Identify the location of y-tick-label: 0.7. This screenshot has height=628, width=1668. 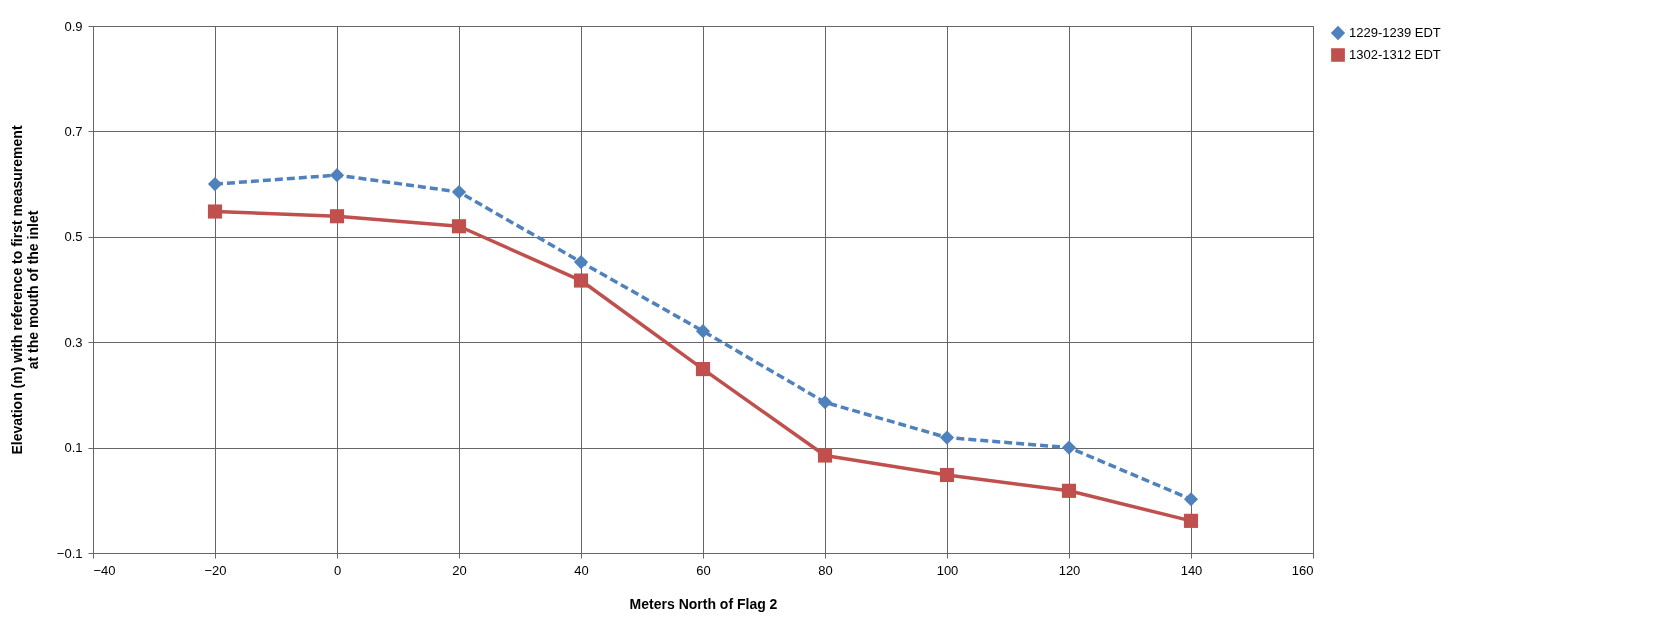
(73, 131).